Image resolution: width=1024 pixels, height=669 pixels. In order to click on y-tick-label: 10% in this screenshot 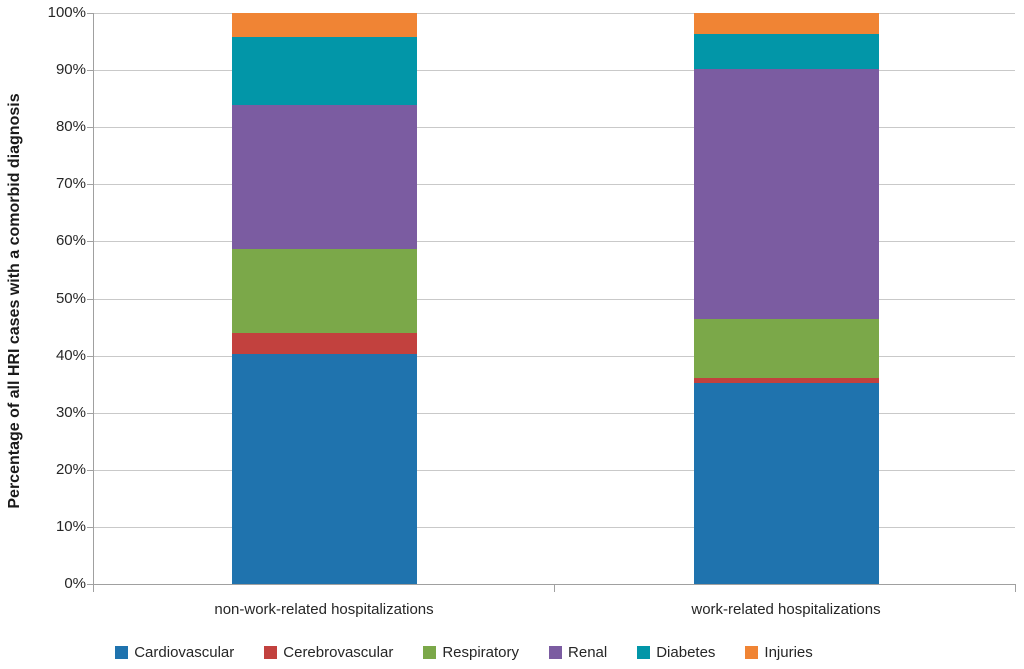, I will do `click(70, 526)`.